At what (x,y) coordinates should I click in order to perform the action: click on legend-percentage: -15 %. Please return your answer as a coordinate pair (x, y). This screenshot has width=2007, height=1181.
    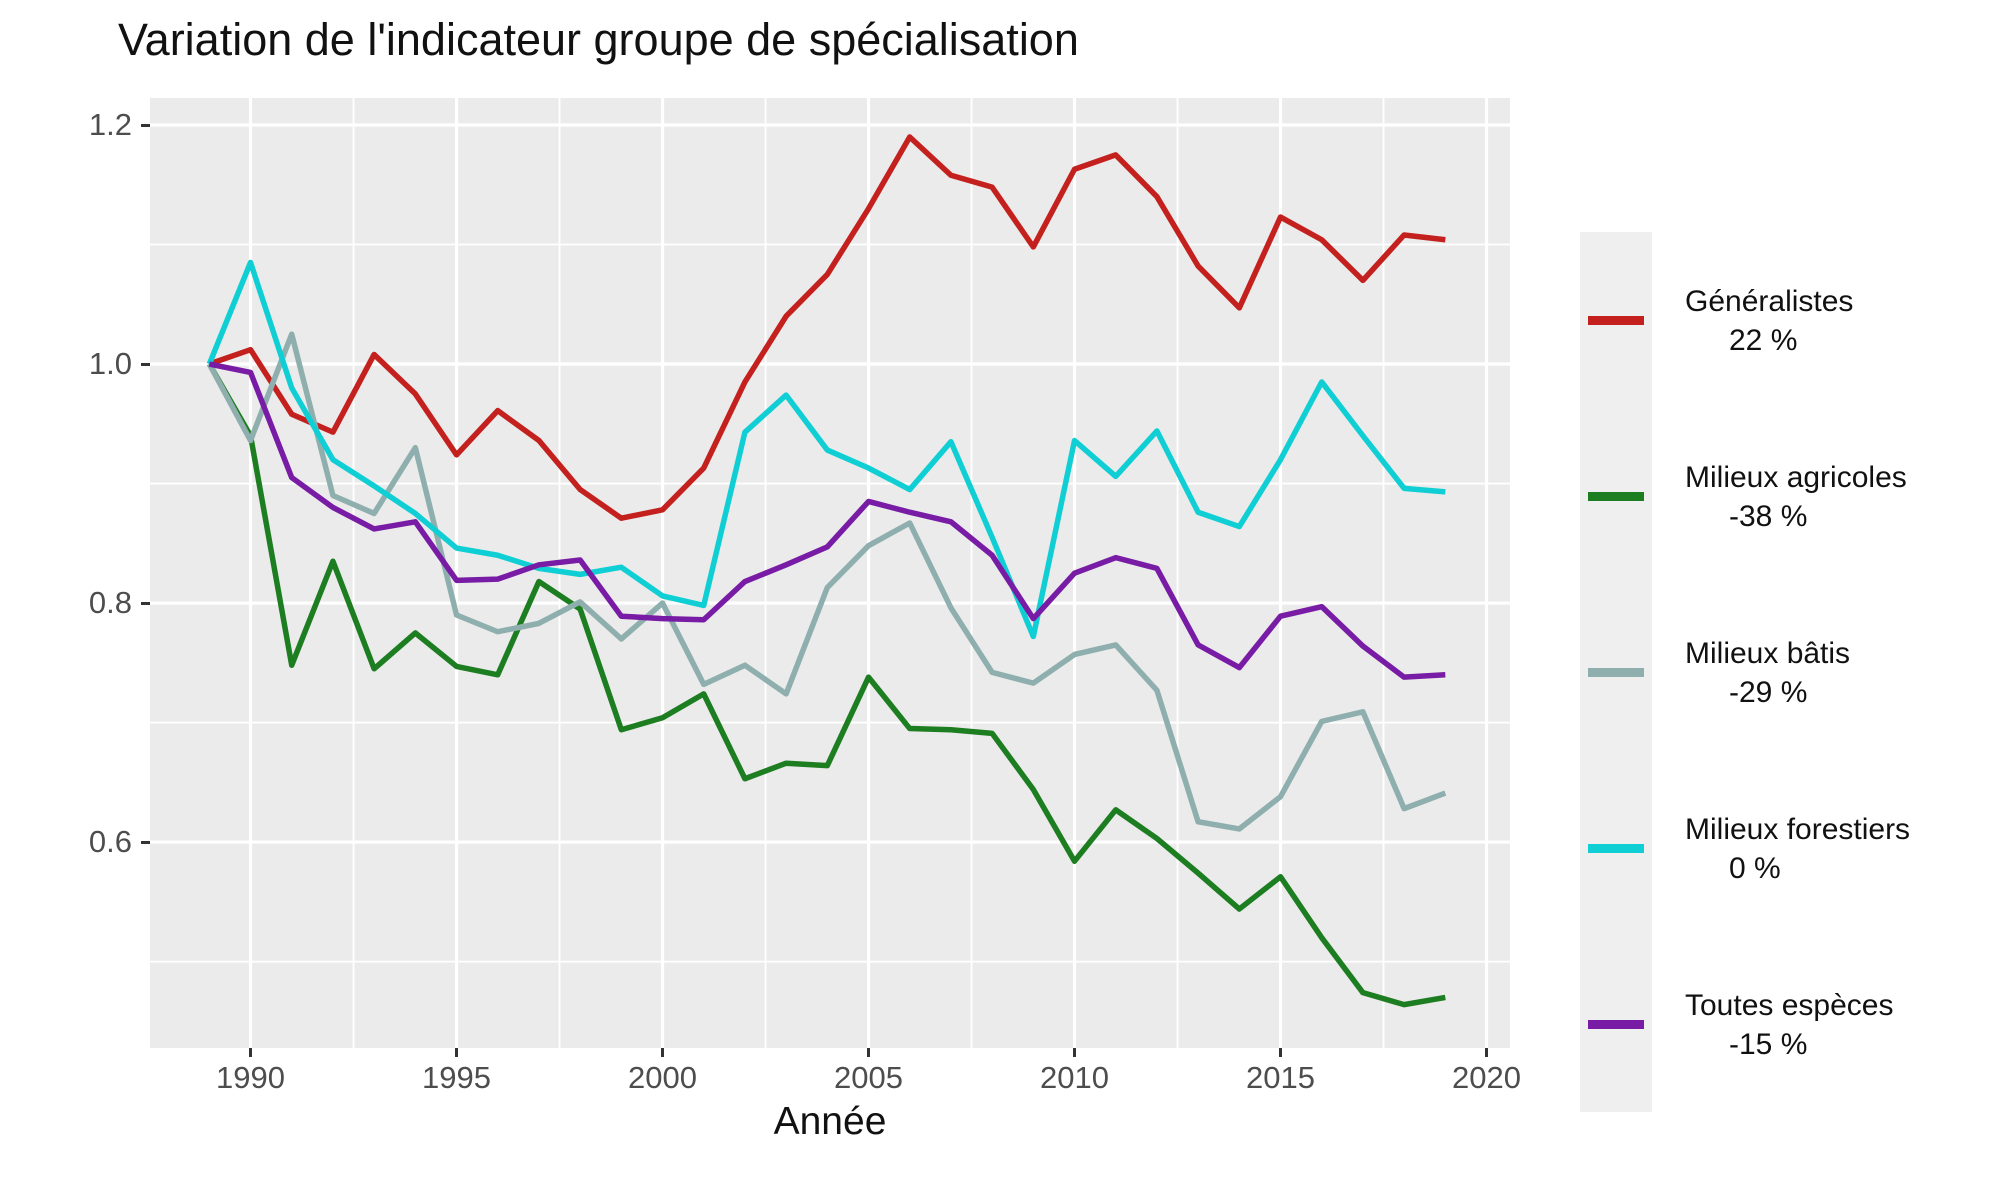
    Looking at the image, I should click on (1768, 1044).